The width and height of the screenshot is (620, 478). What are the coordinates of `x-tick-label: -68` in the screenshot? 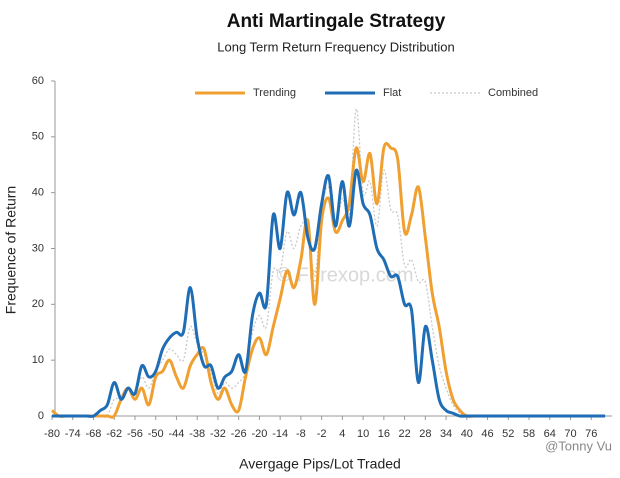 It's located at (94, 434).